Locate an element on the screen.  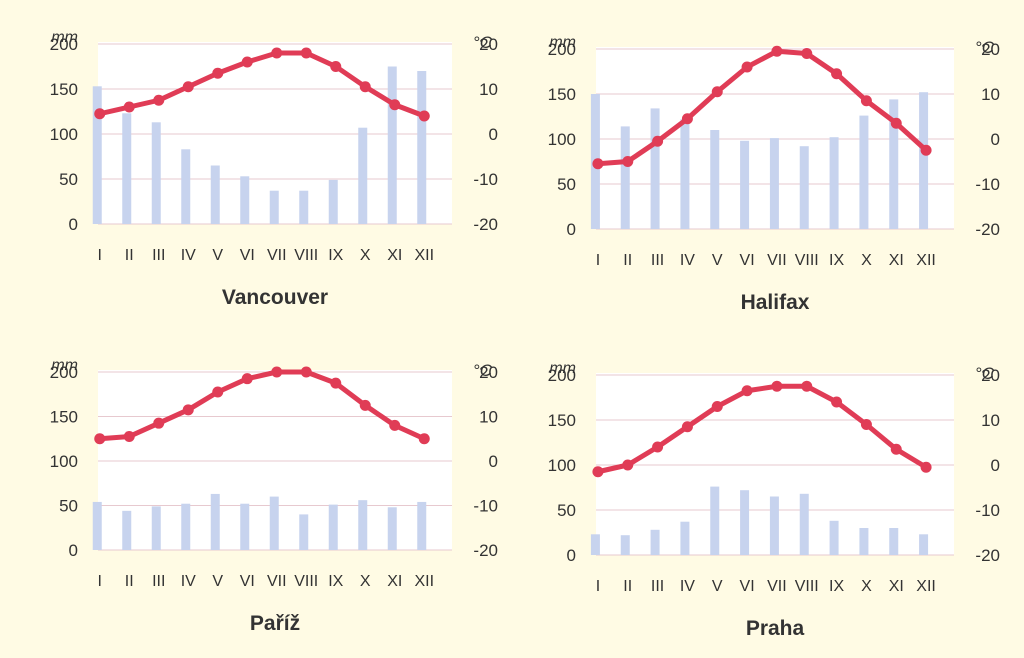
temperature-point-III is located at coordinates (159, 423).